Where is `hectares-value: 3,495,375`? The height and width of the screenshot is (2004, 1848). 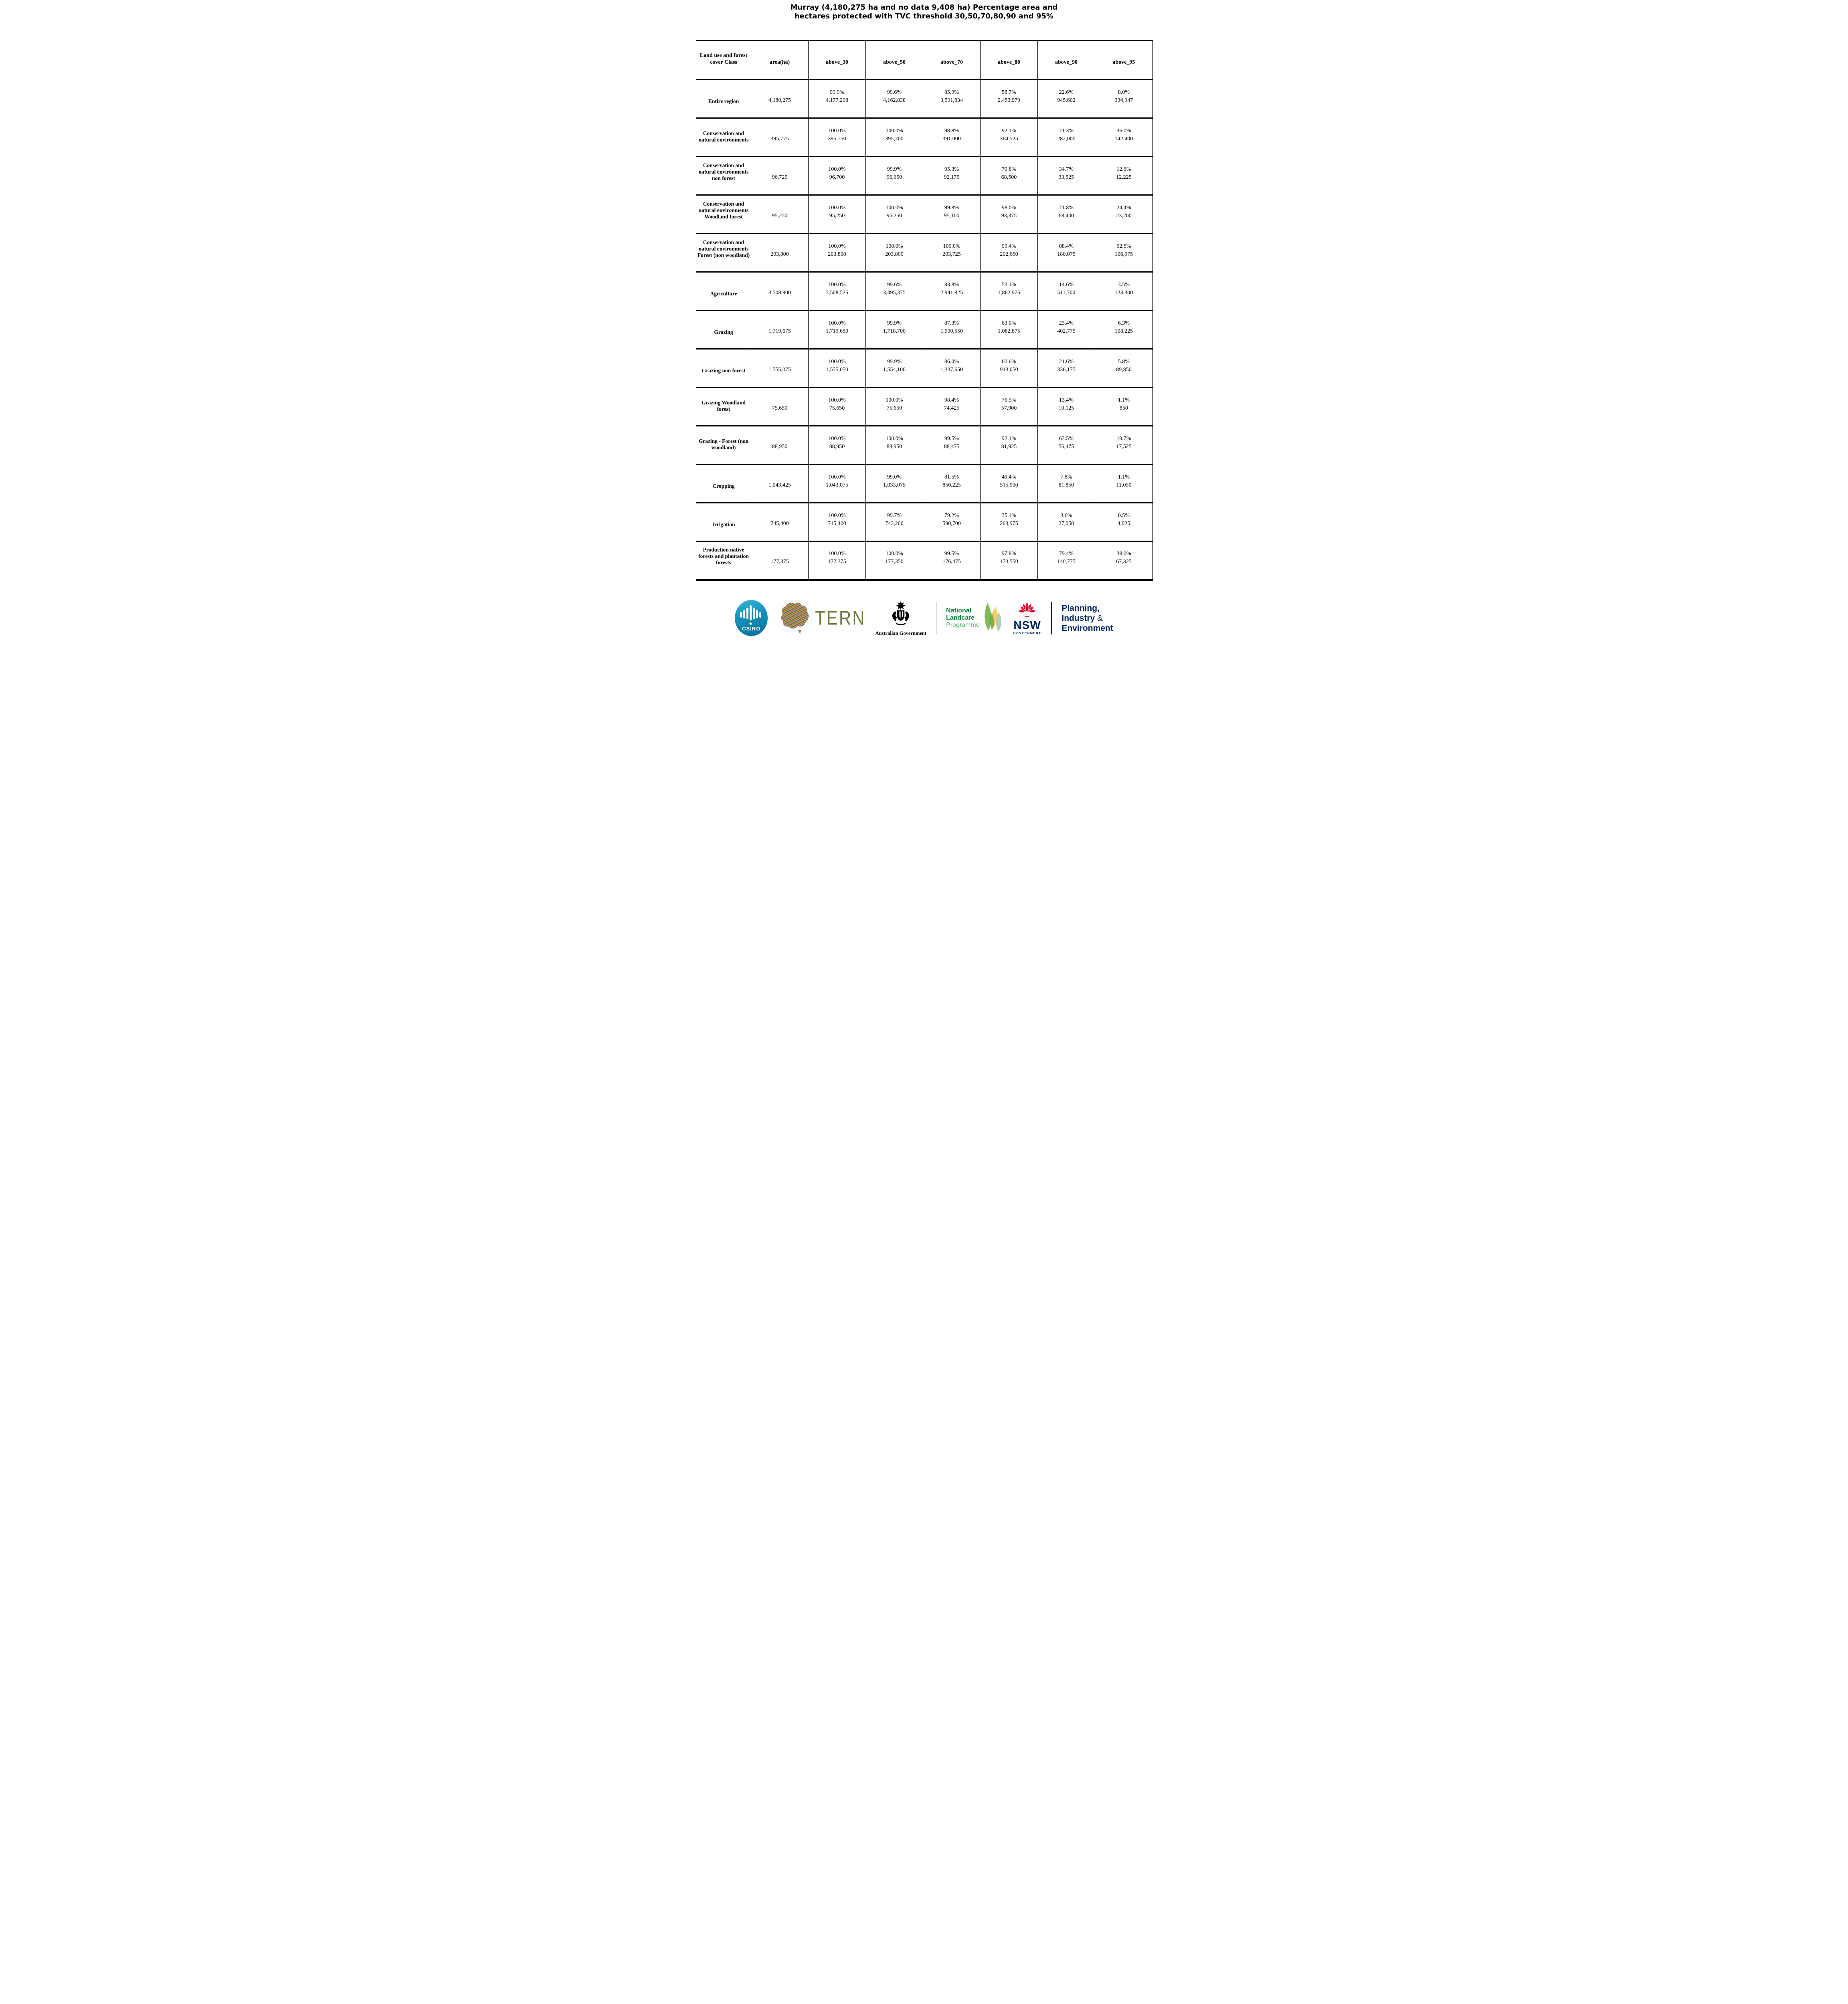 hectares-value: 3,495,375 is located at coordinates (894, 292).